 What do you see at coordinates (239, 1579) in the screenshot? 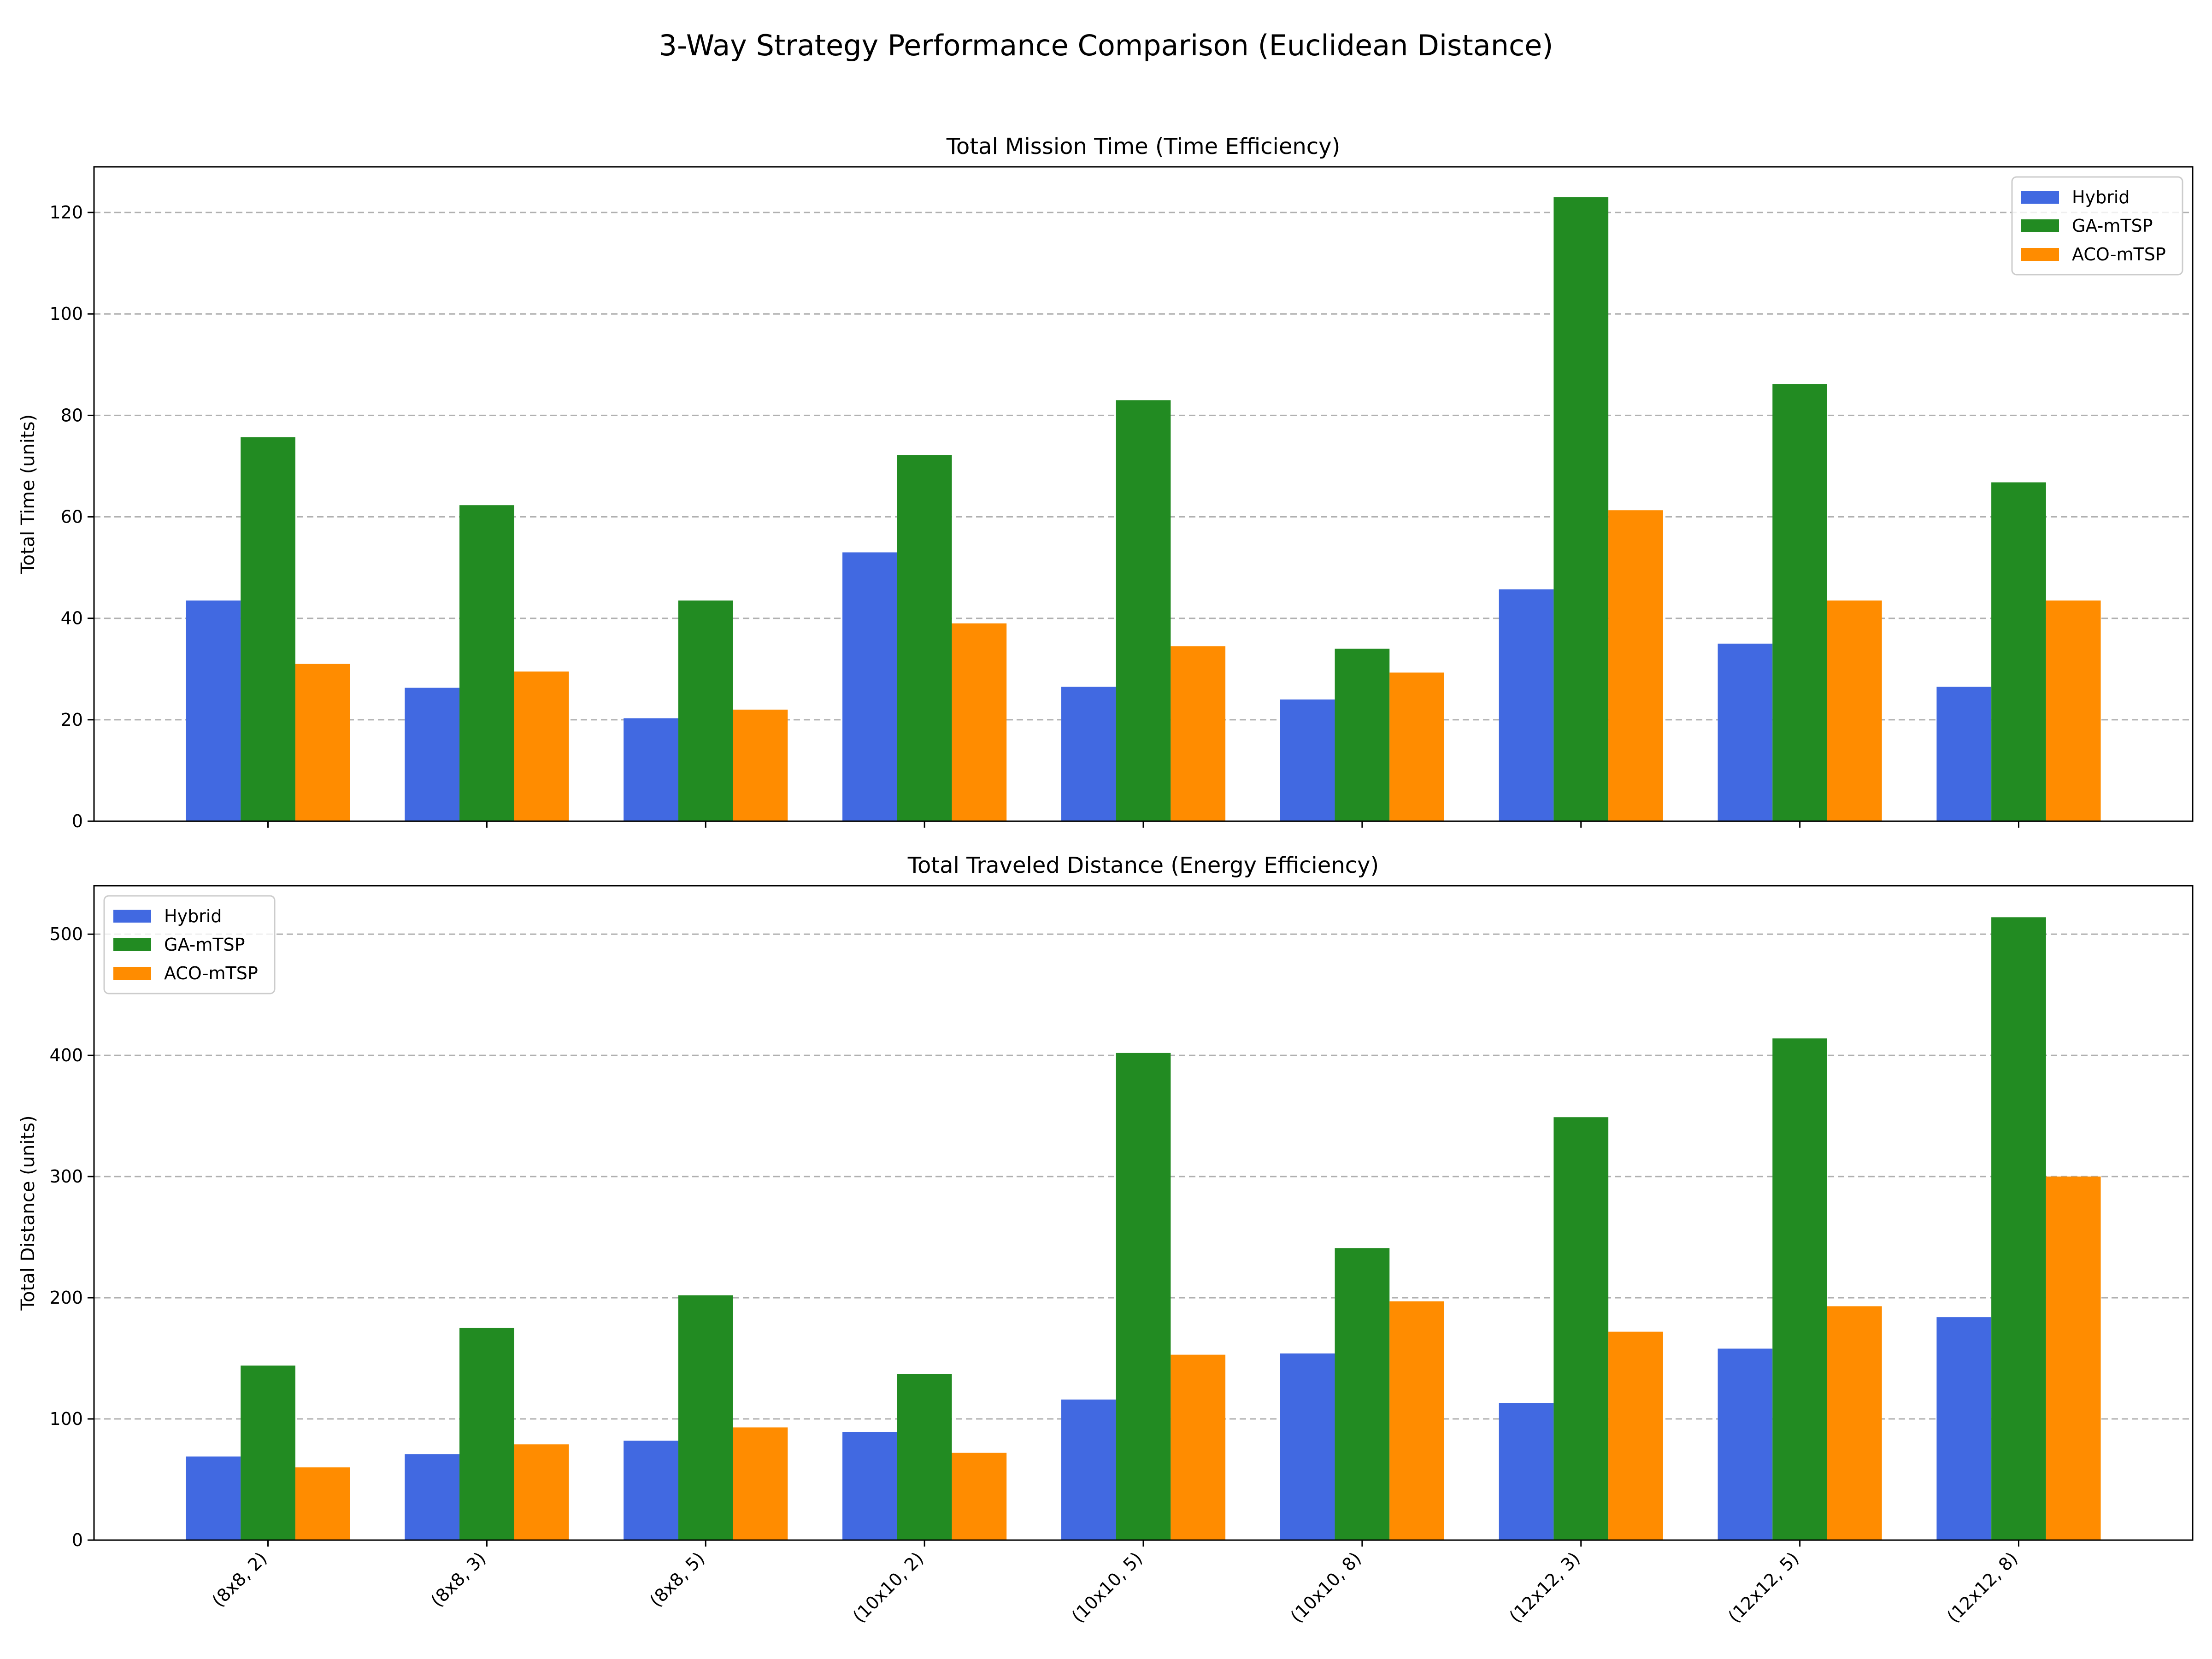
I see `x-tick-label: (8x8, 2)` at bounding box center [239, 1579].